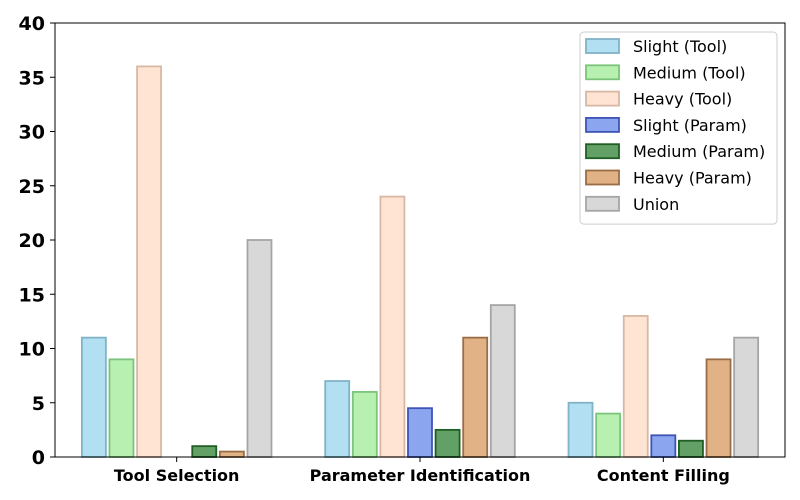 The height and width of the screenshot is (500, 800). I want to click on legend-box, so click(678, 128).